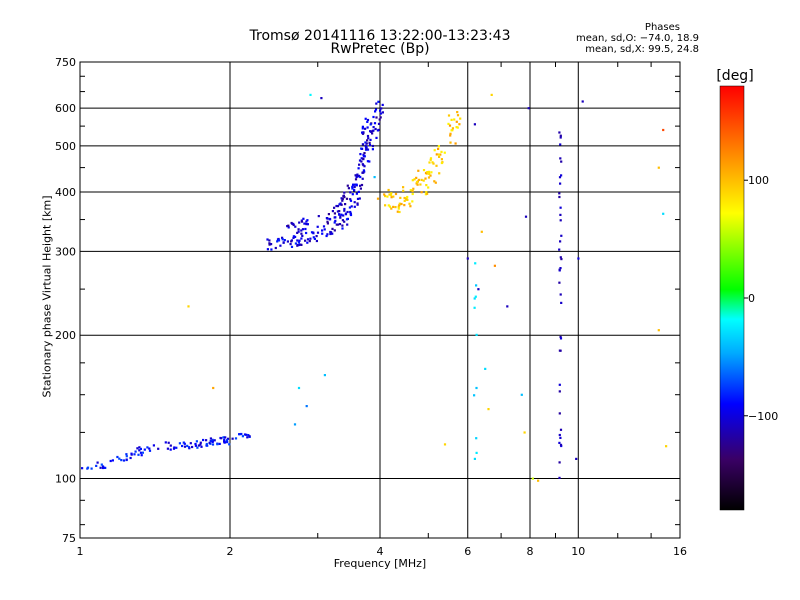 Image resolution: width=800 pixels, height=600 pixels. I want to click on x-tick-label: 8, so click(530, 551).